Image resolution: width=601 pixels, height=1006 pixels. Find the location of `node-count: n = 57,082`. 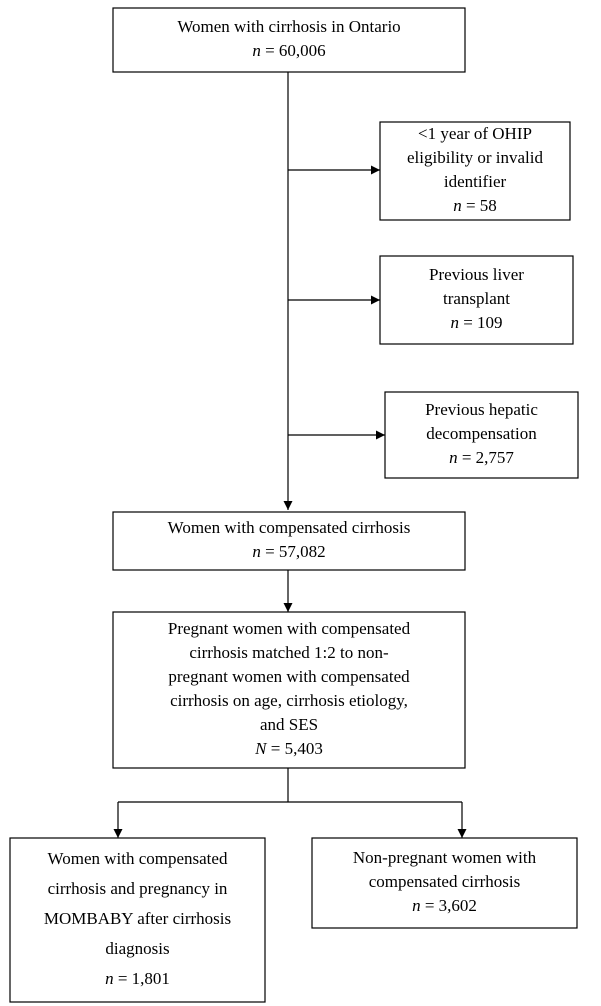

node-count: n = 57,082 is located at coordinates (288, 551).